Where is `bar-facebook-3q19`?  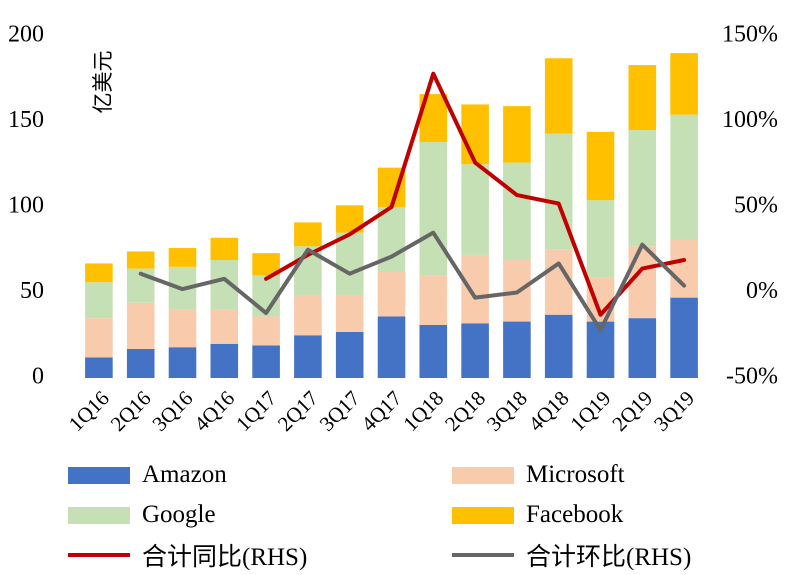 bar-facebook-3q19 is located at coordinates (684, 84).